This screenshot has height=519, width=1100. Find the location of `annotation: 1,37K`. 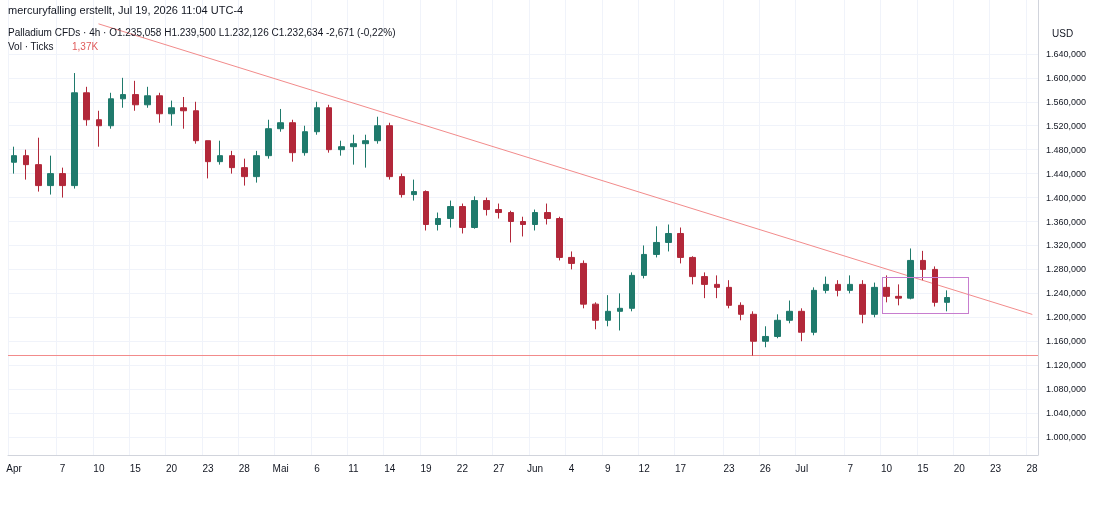

annotation: 1,37K is located at coordinates (85, 46).